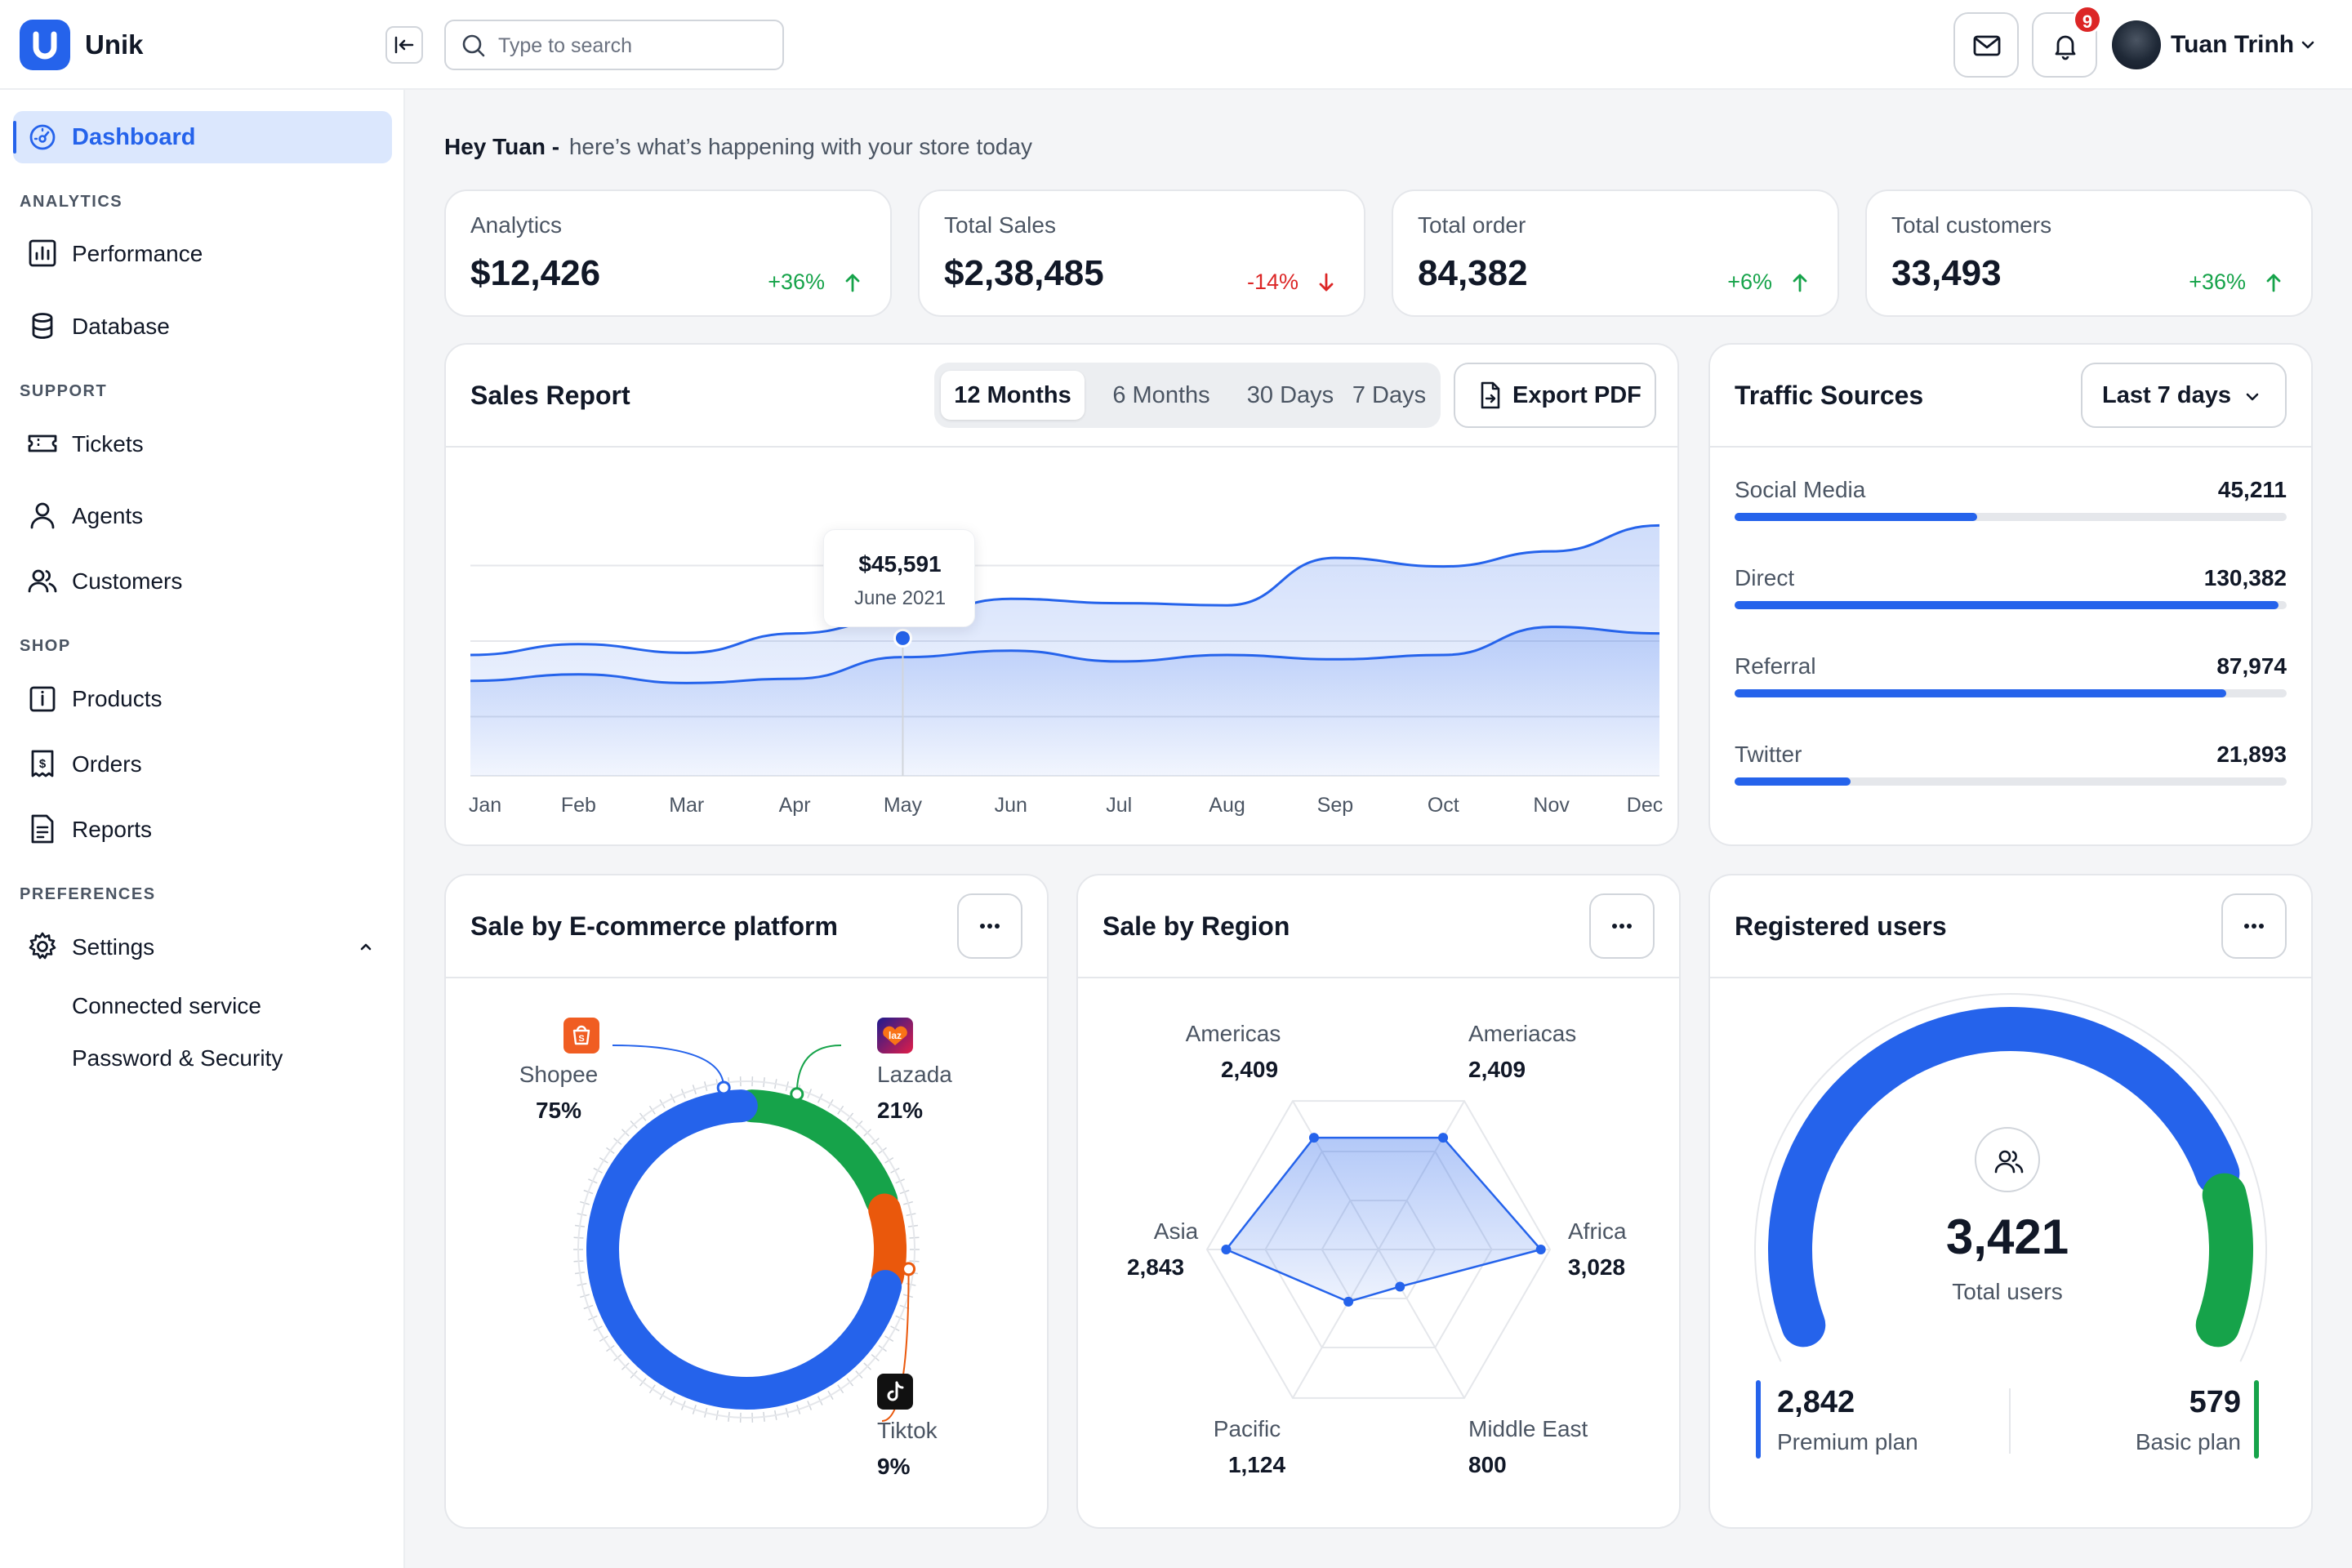 Image resolution: width=2352 pixels, height=1568 pixels. Describe the element at coordinates (166, 1005) in the screenshot. I see `sidebar-subitem-connected-service: Connected service` at that location.